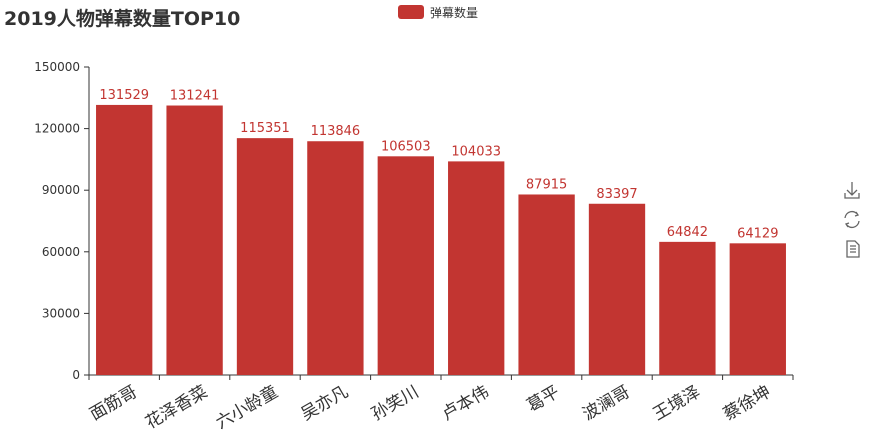 This screenshot has height=440, width=880. What do you see at coordinates (543, 399) in the screenshot?
I see `x-tick-label: 葛平` at bounding box center [543, 399].